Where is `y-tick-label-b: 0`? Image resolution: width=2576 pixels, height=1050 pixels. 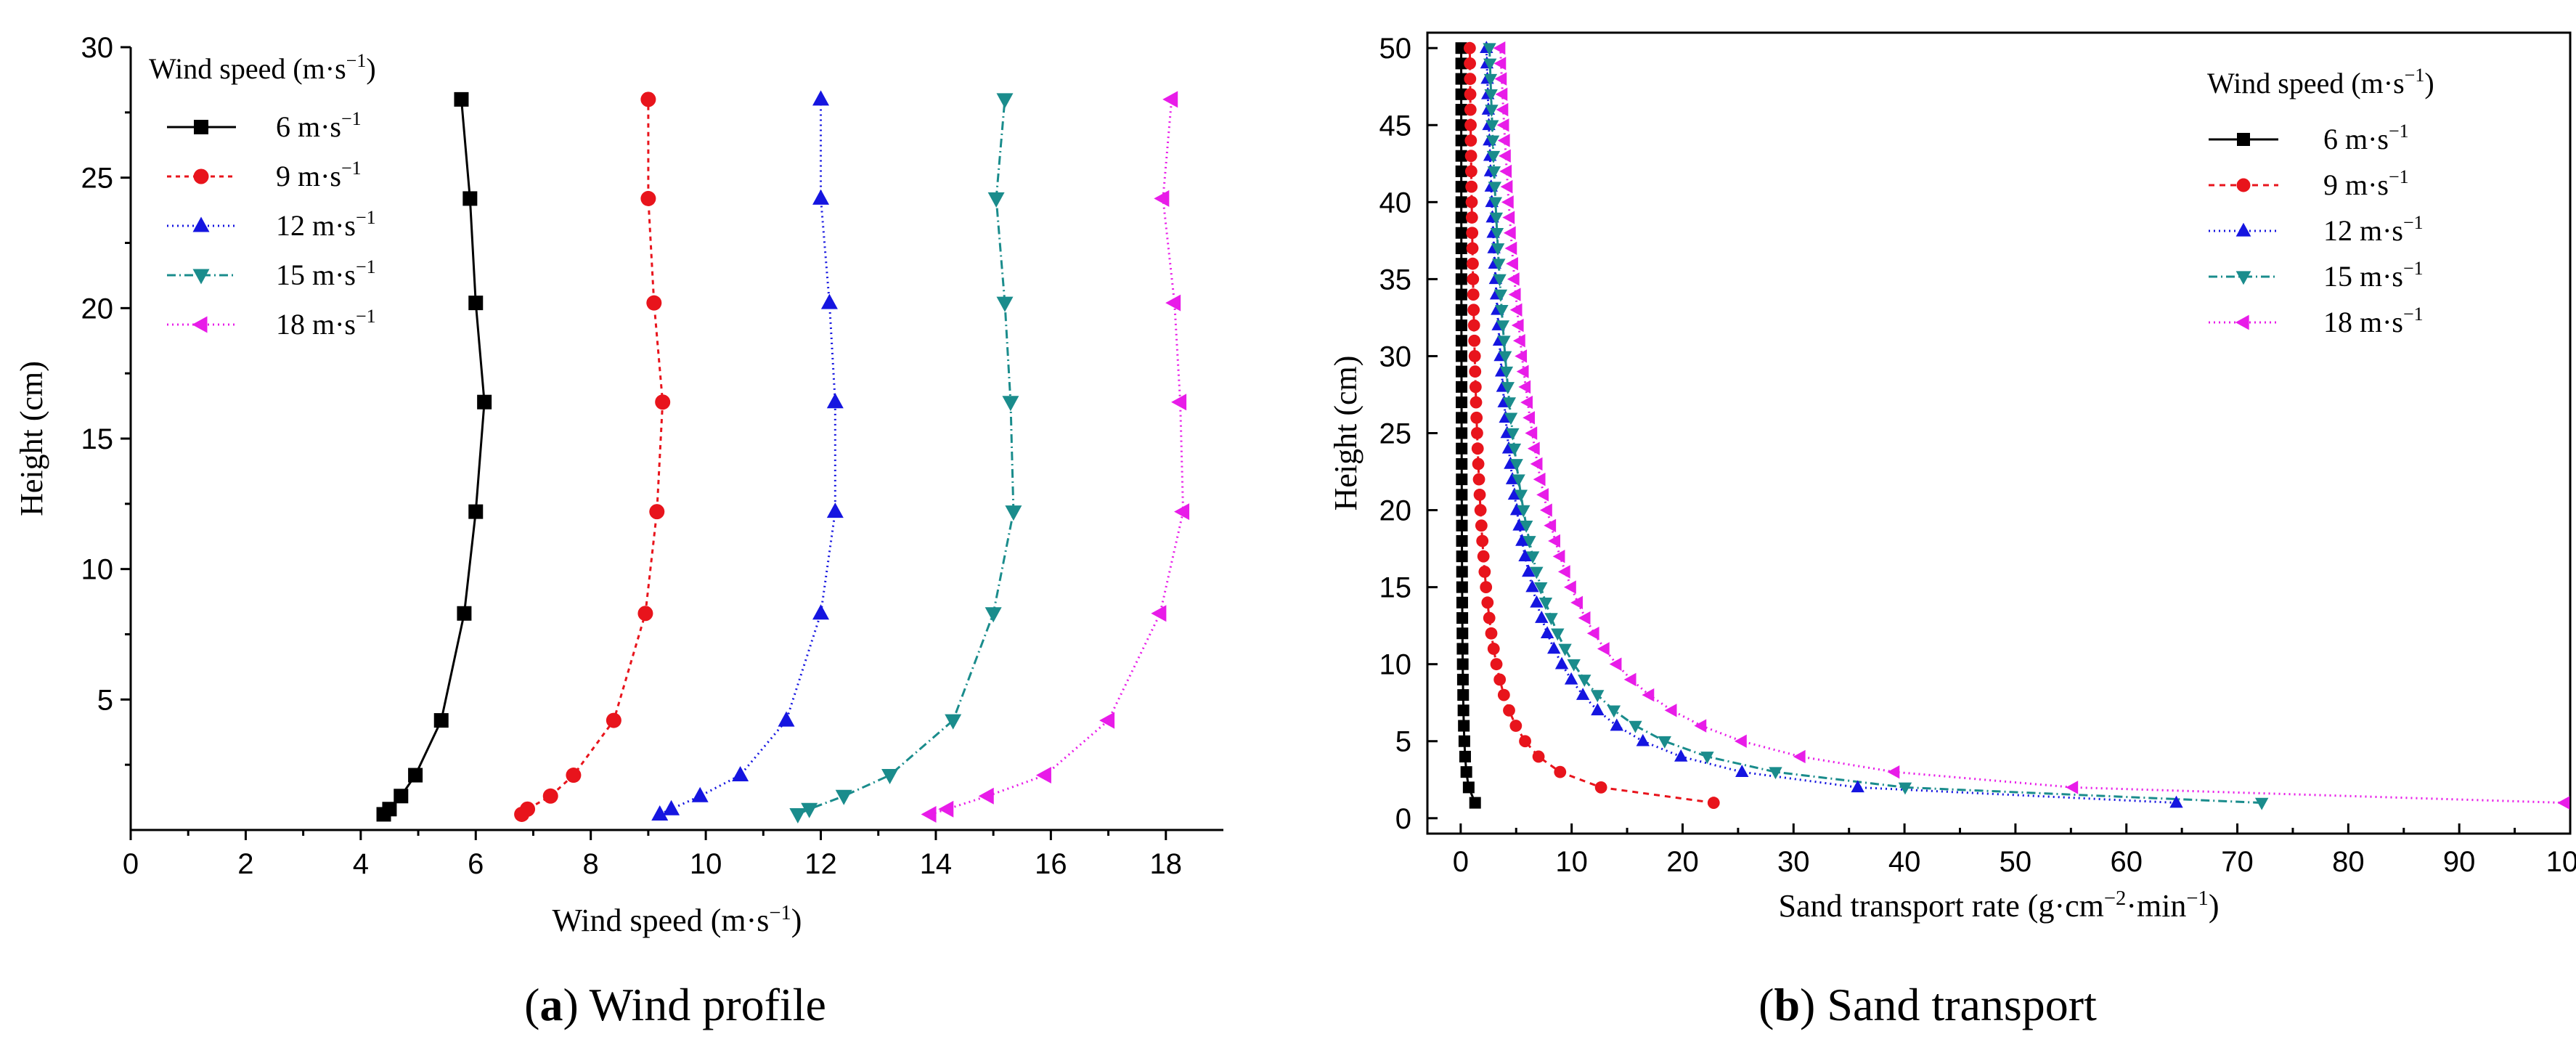 y-tick-label-b: 0 is located at coordinates (1403, 819).